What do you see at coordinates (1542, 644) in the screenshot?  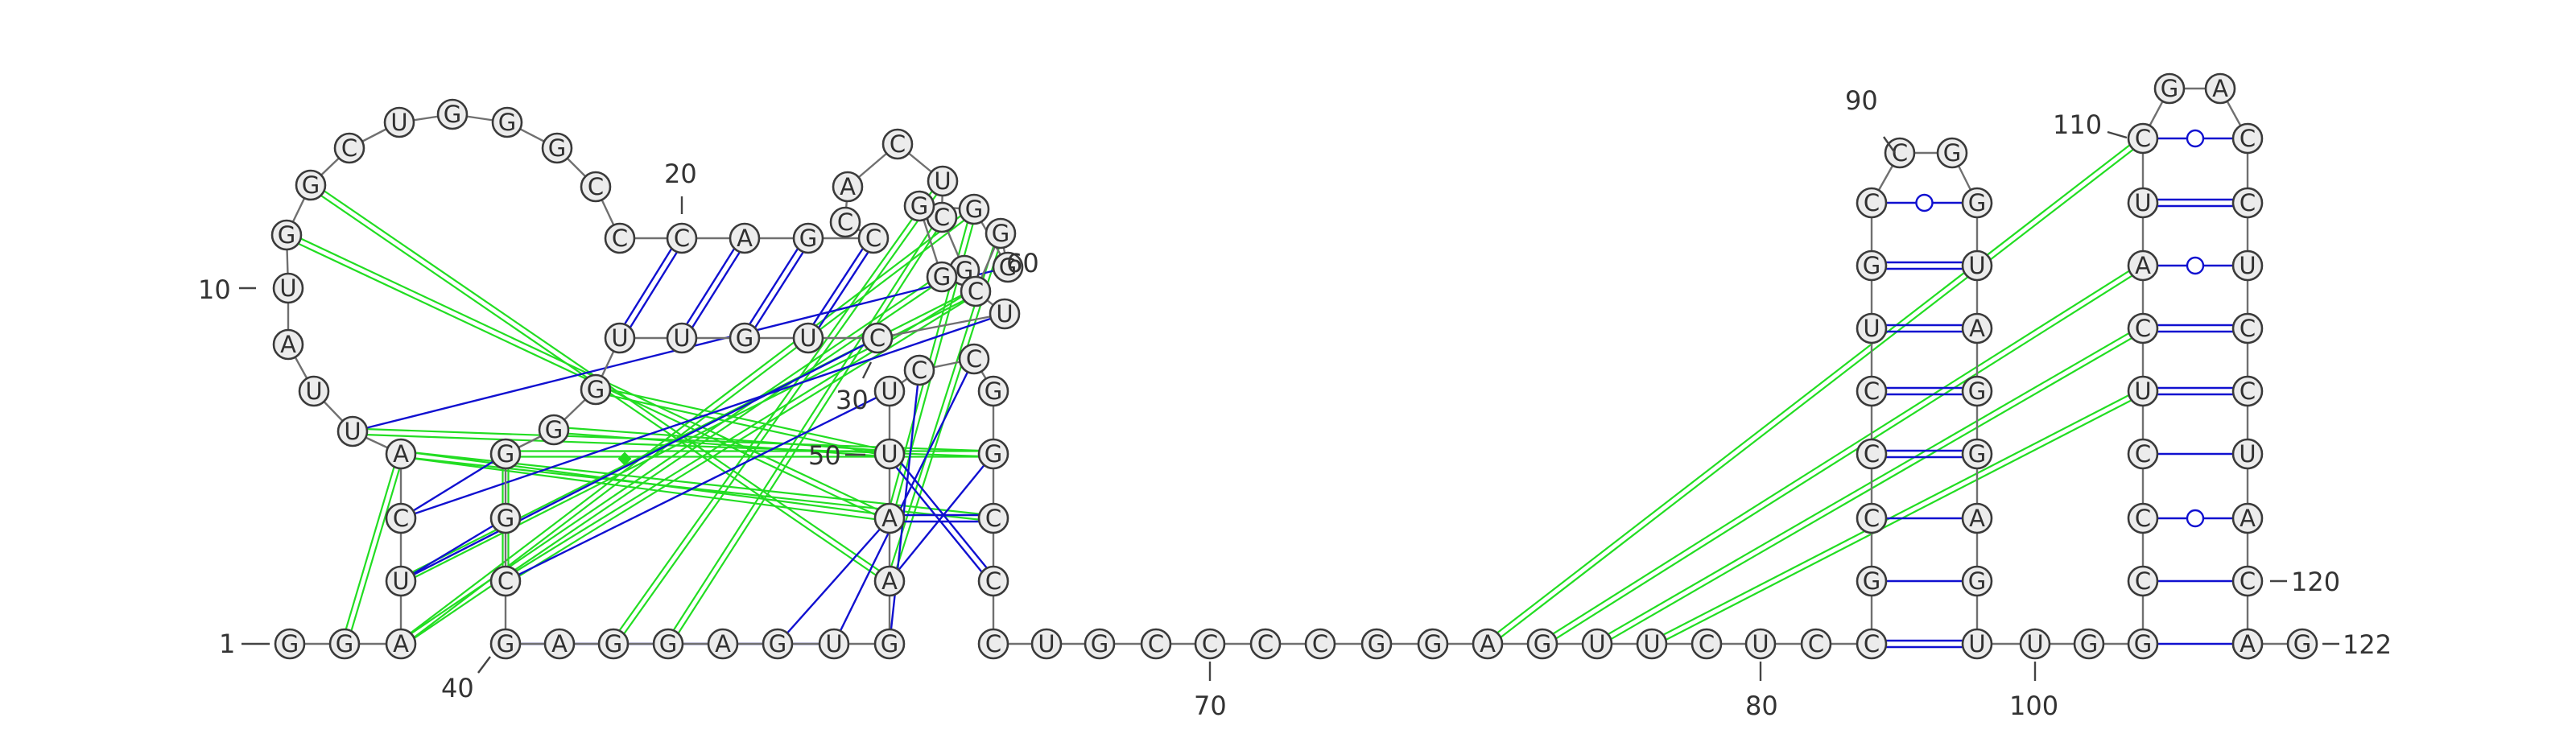 I see `nucleotide-75: G` at bounding box center [1542, 644].